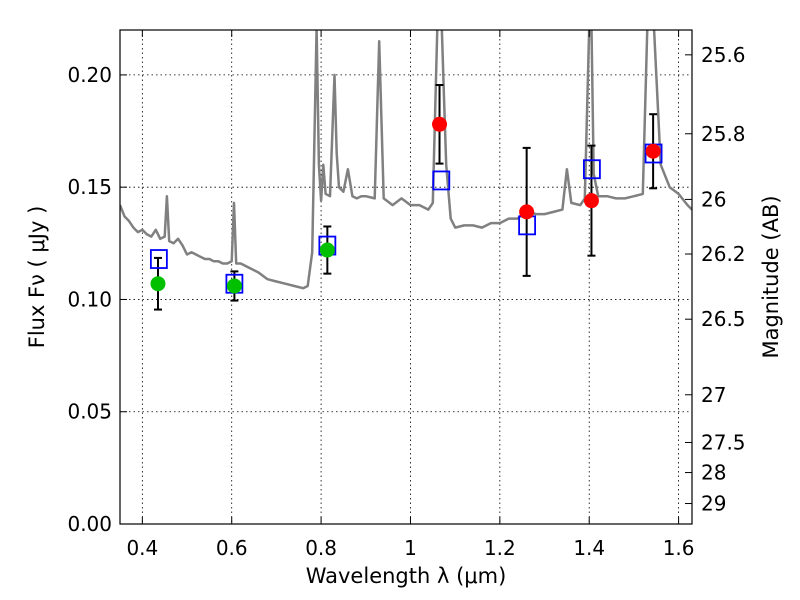 This screenshot has height=600, width=800. I want to click on x-tick-label: 1.6, so click(679, 548).